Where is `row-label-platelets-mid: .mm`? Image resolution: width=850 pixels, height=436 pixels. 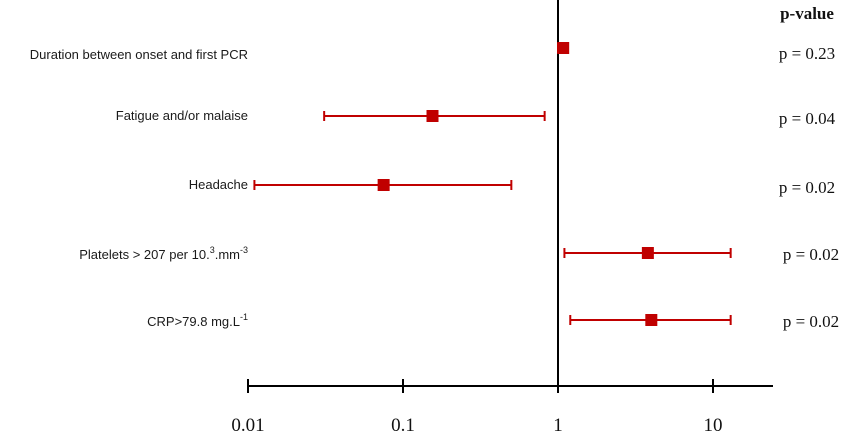
row-label-platelets-mid: .mm is located at coordinates (227, 254).